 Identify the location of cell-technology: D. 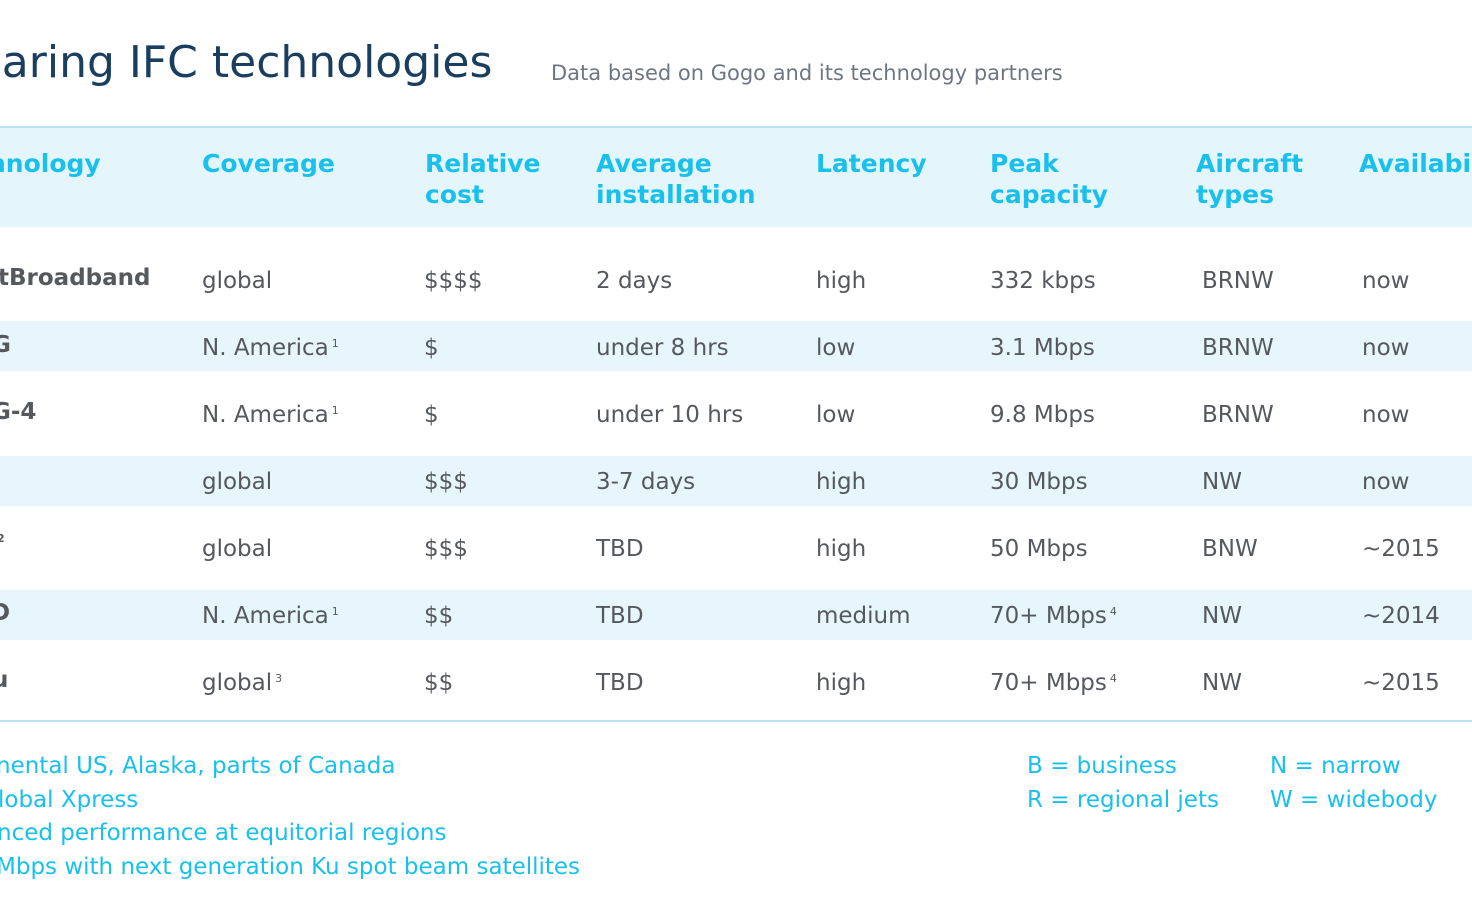
(5, 613).